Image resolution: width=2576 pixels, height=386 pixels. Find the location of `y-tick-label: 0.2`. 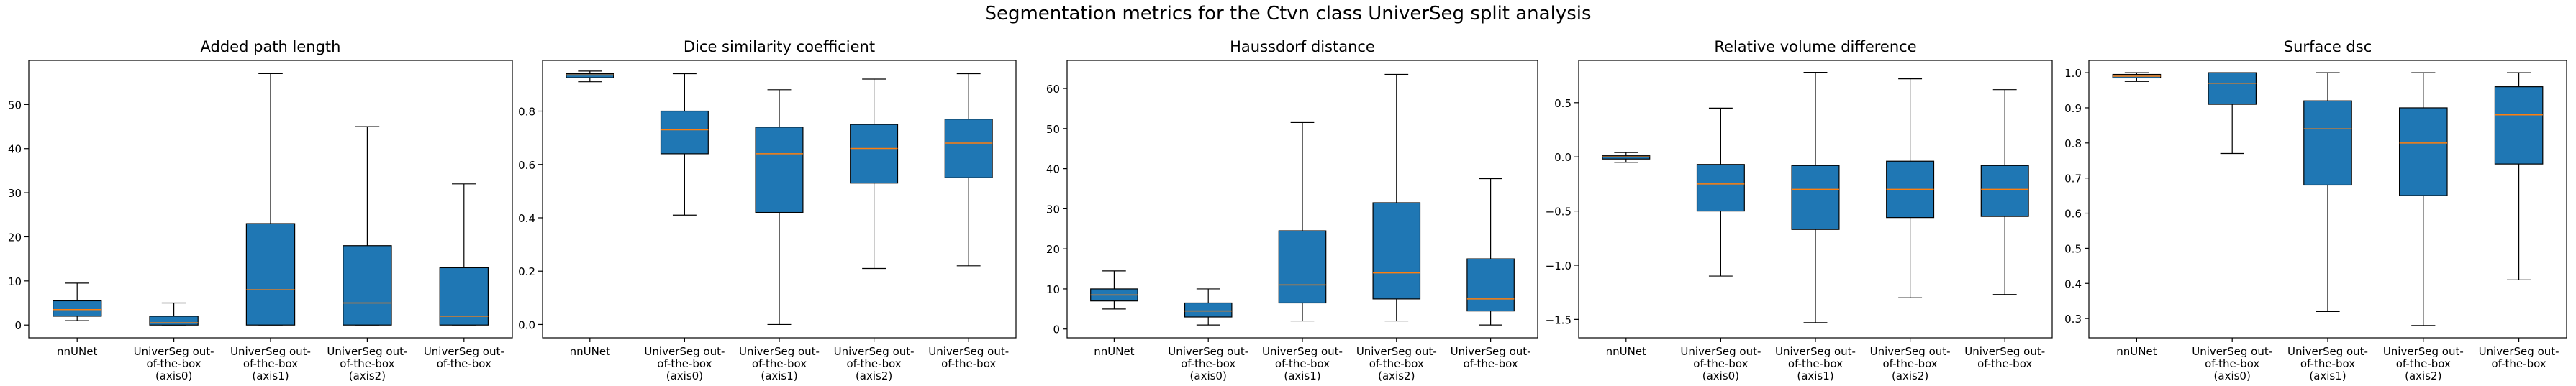

y-tick-label: 0.2 is located at coordinates (526, 271).